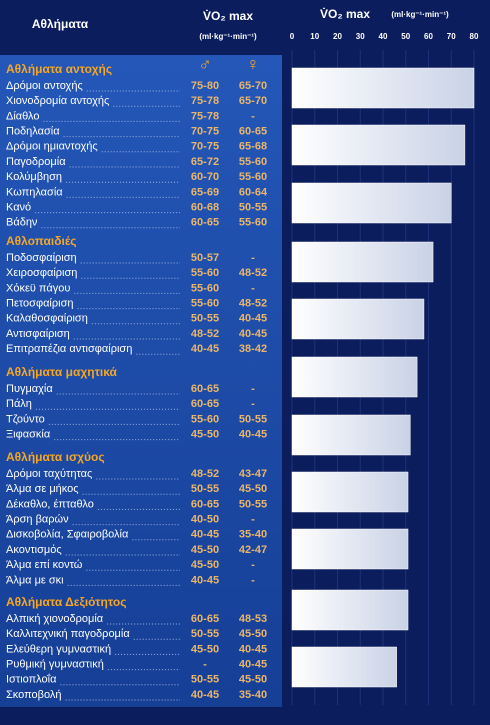  What do you see at coordinates (253, 619) in the screenshot?
I see `female-value: 48-53` at bounding box center [253, 619].